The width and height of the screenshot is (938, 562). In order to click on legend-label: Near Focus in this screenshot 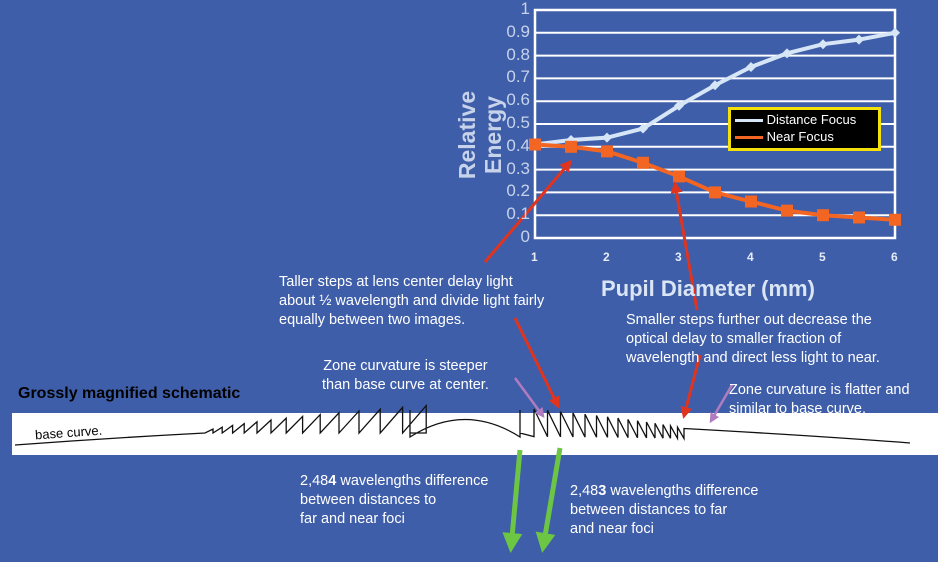, I will do `click(800, 136)`.